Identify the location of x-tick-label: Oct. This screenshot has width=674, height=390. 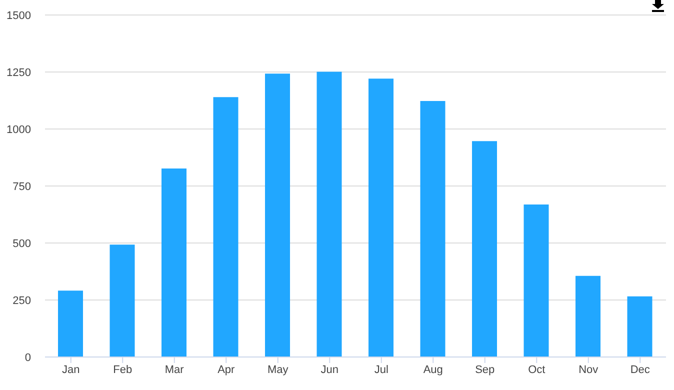
(537, 370).